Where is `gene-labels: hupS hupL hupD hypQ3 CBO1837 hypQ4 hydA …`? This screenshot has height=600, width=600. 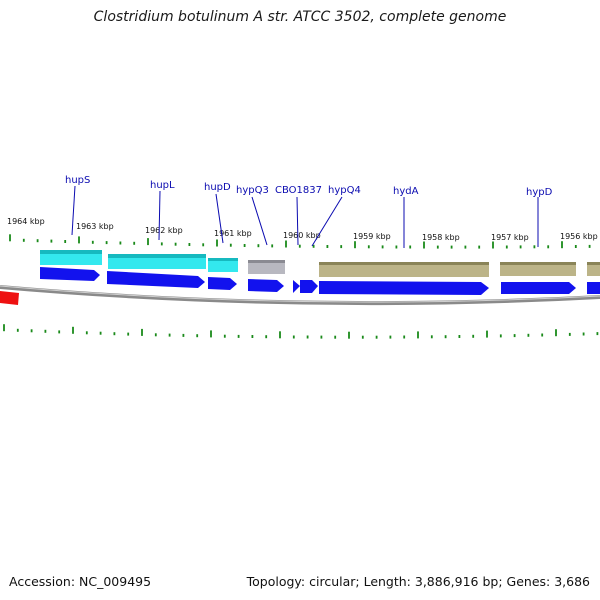 gene-labels: hupS hupL hupD hypQ3 CBO1837 hypQ4 hydA … is located at coordinates (309, 211).